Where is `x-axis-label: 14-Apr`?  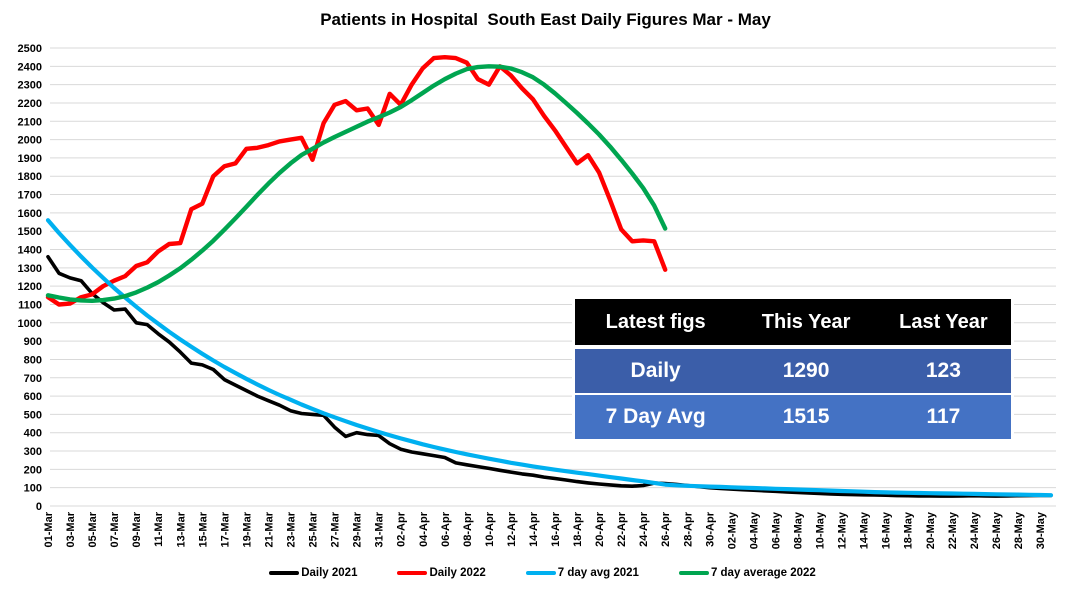 x-axis-label: 14-Apr is located at coordinates (534, 529).